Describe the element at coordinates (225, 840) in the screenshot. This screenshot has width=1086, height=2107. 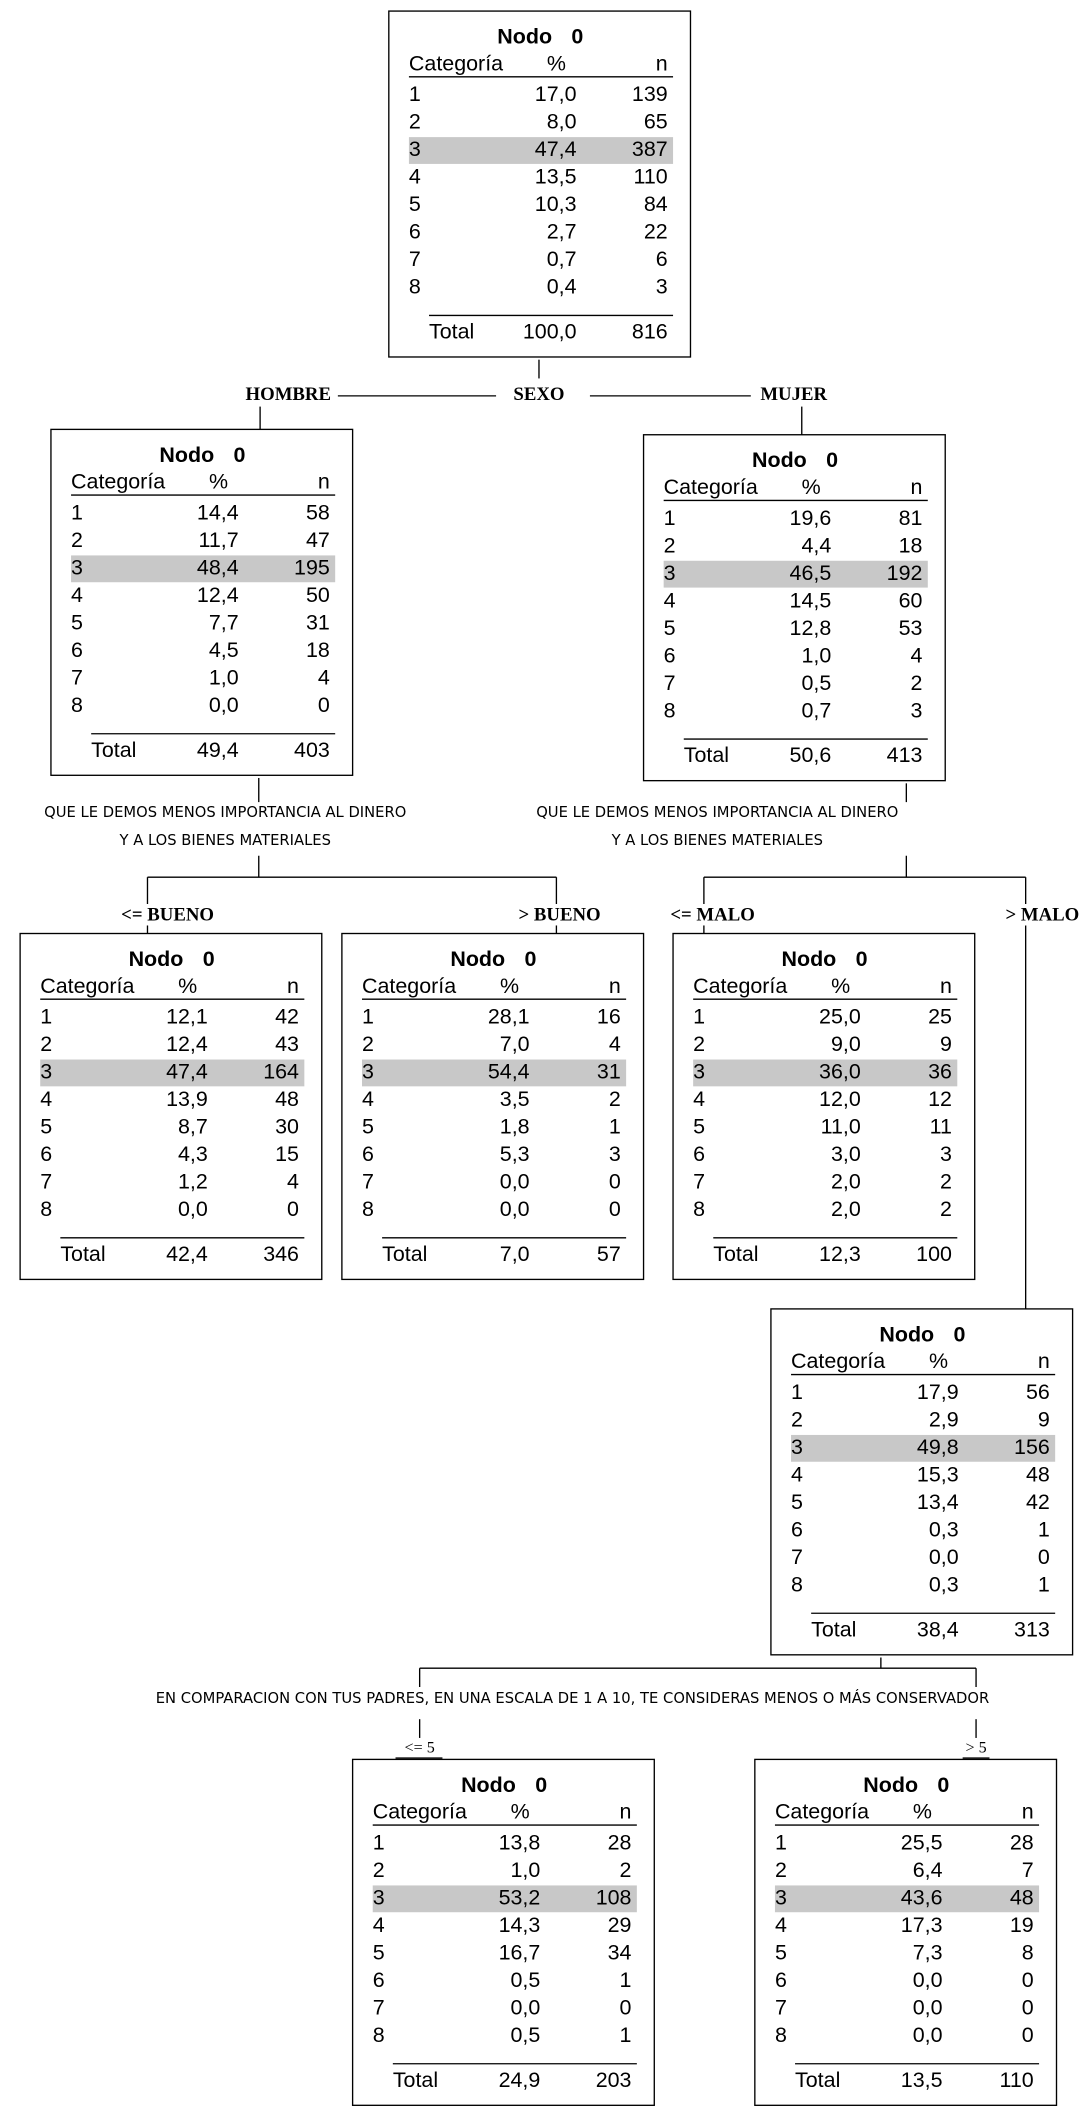
I see `split-variable: Y A LOS BIENES MATERIALES` at that location.